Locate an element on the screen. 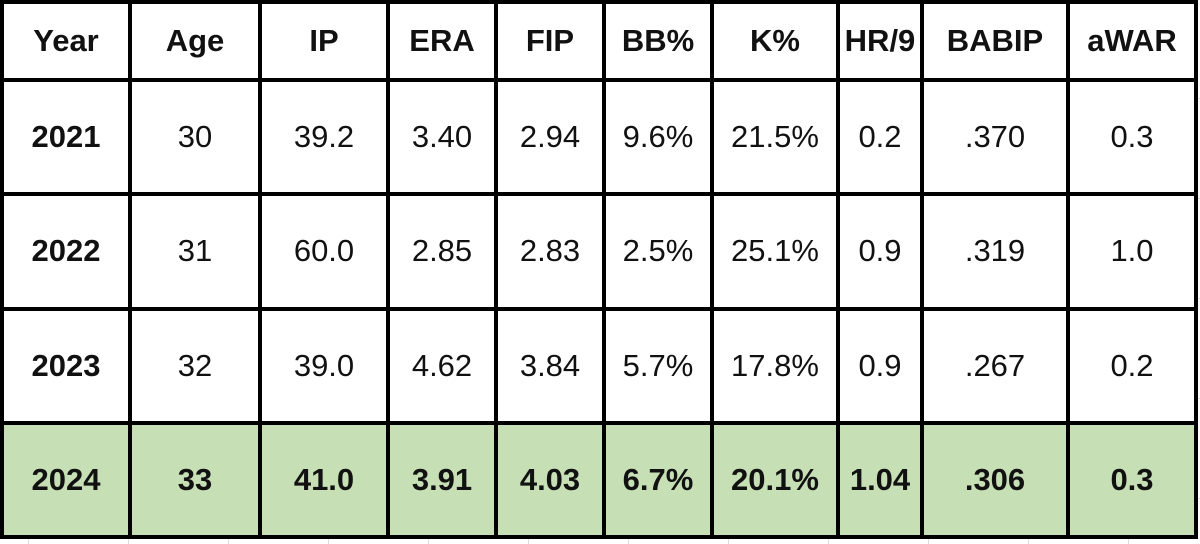 The height and width of the screenshot is (544, 1200). cell-fip: 2.83 is located at coordinates (550, 251).